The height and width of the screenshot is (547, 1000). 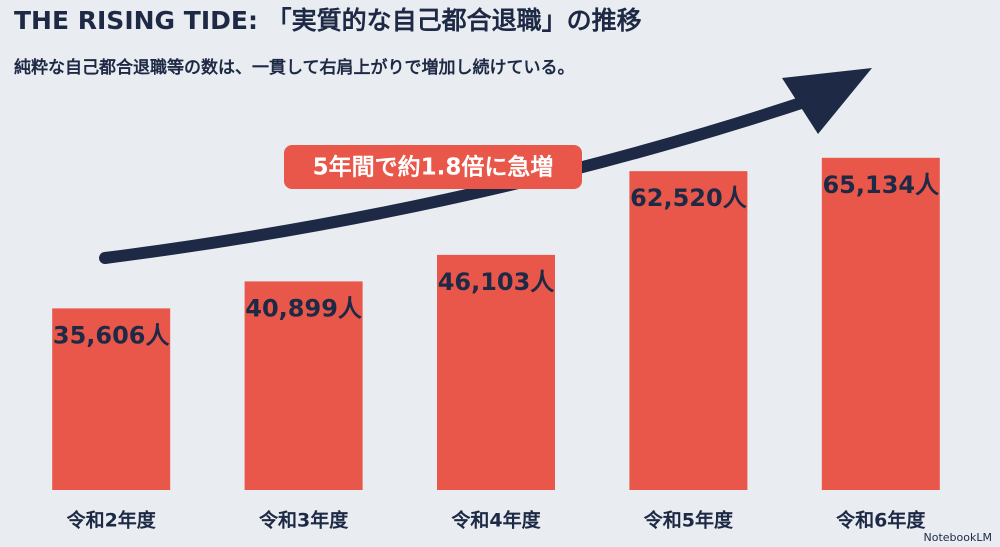 What do you see at coordinates (328, 20) in the screenshot?
I see `chart-title: THE RISING TIDE: 「実質的な自己都合退職」の推移` at bounding box center [328, 20].